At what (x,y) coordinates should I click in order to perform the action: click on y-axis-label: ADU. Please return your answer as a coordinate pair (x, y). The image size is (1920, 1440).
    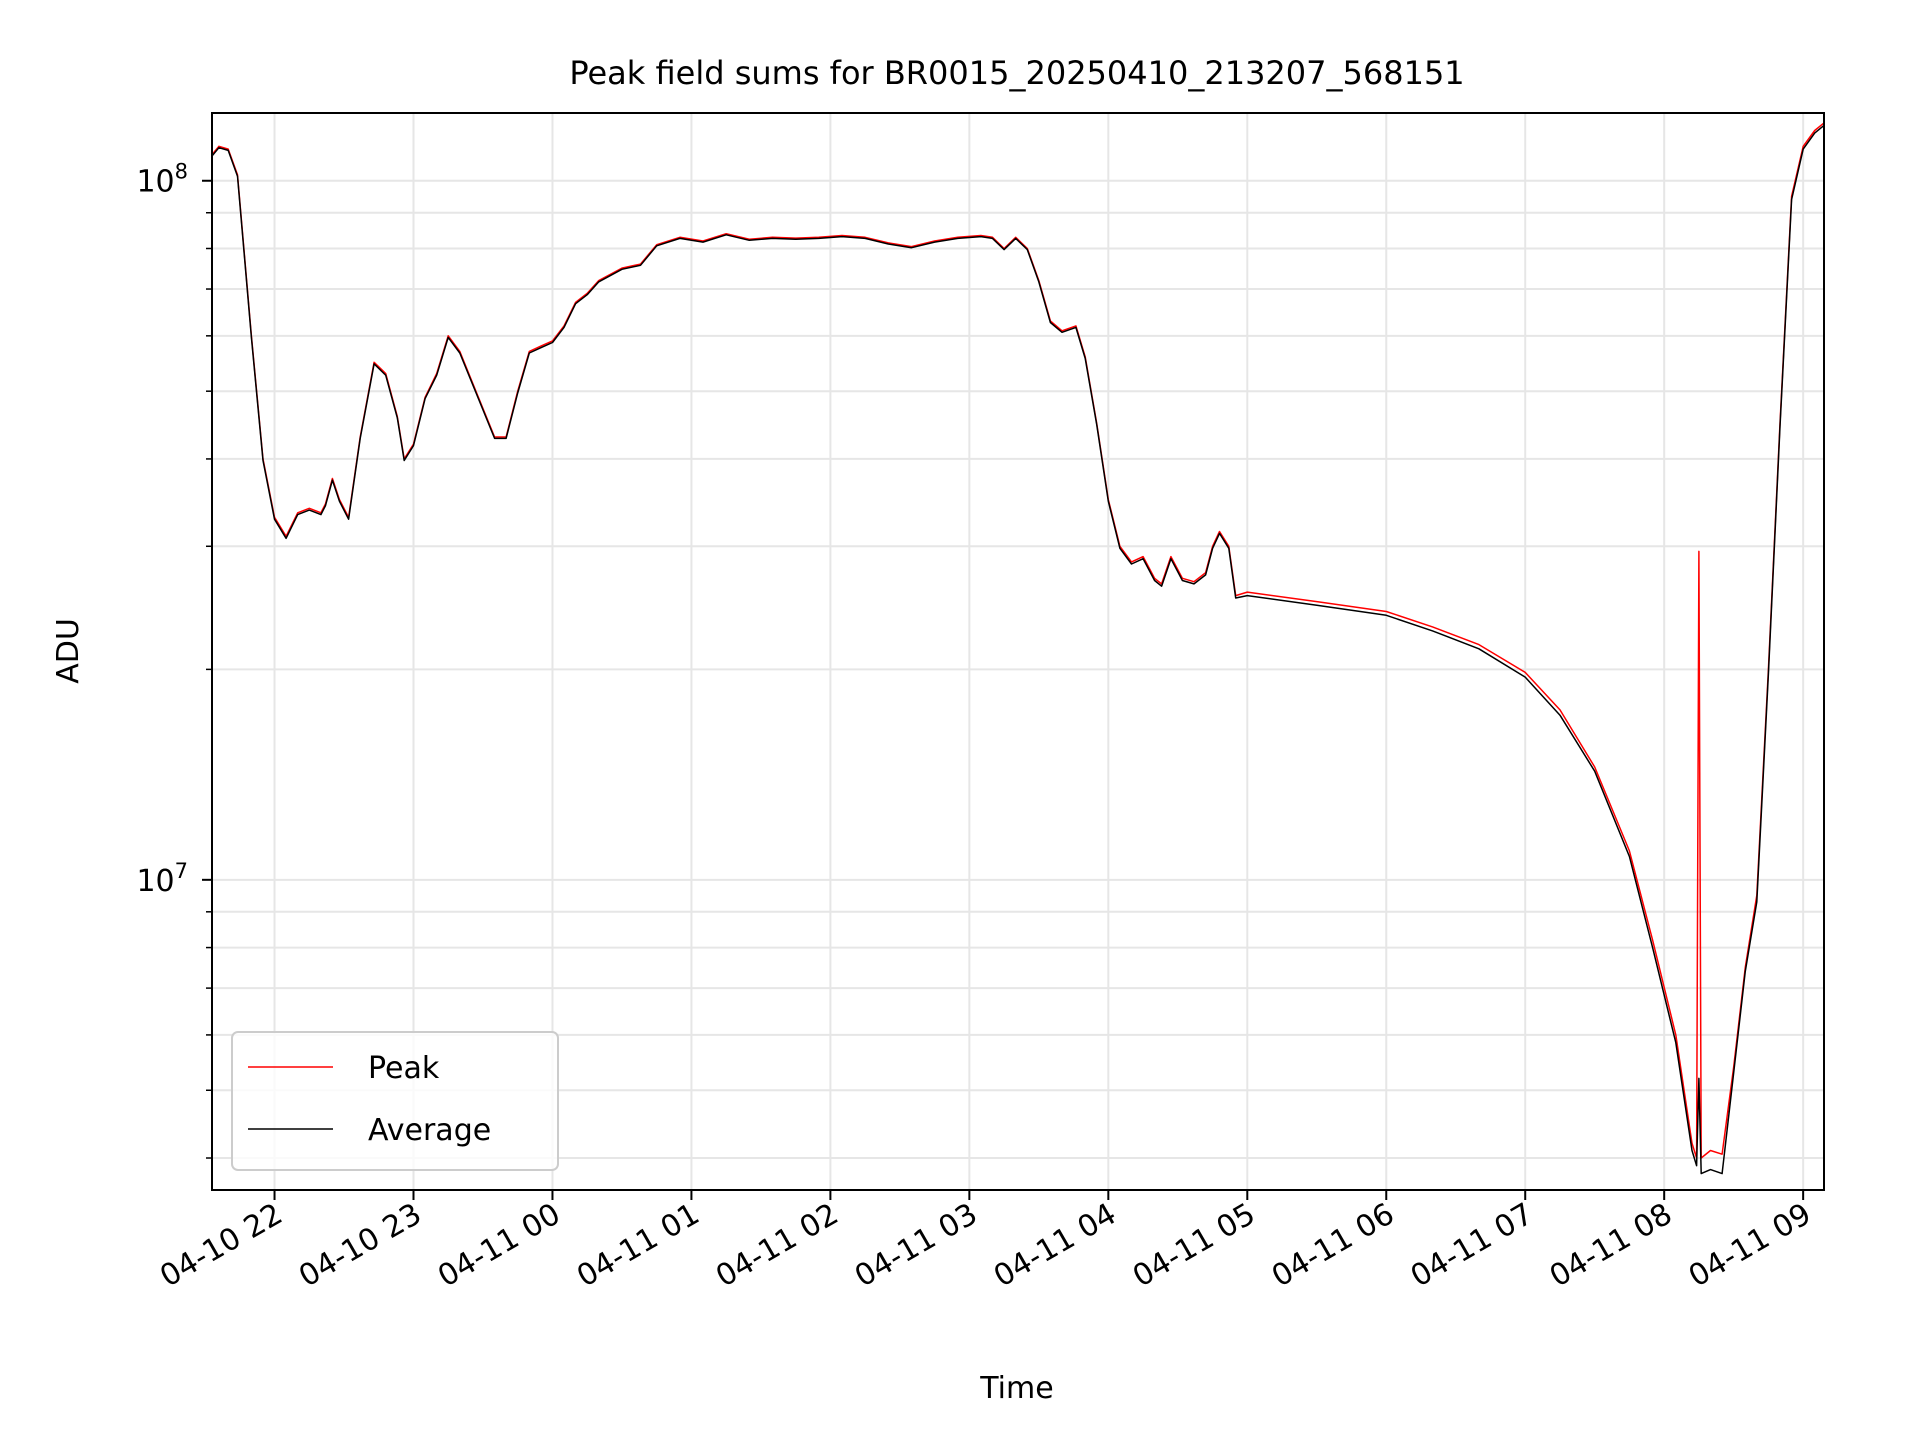
    Looking at the image, I should click on (68, 651).